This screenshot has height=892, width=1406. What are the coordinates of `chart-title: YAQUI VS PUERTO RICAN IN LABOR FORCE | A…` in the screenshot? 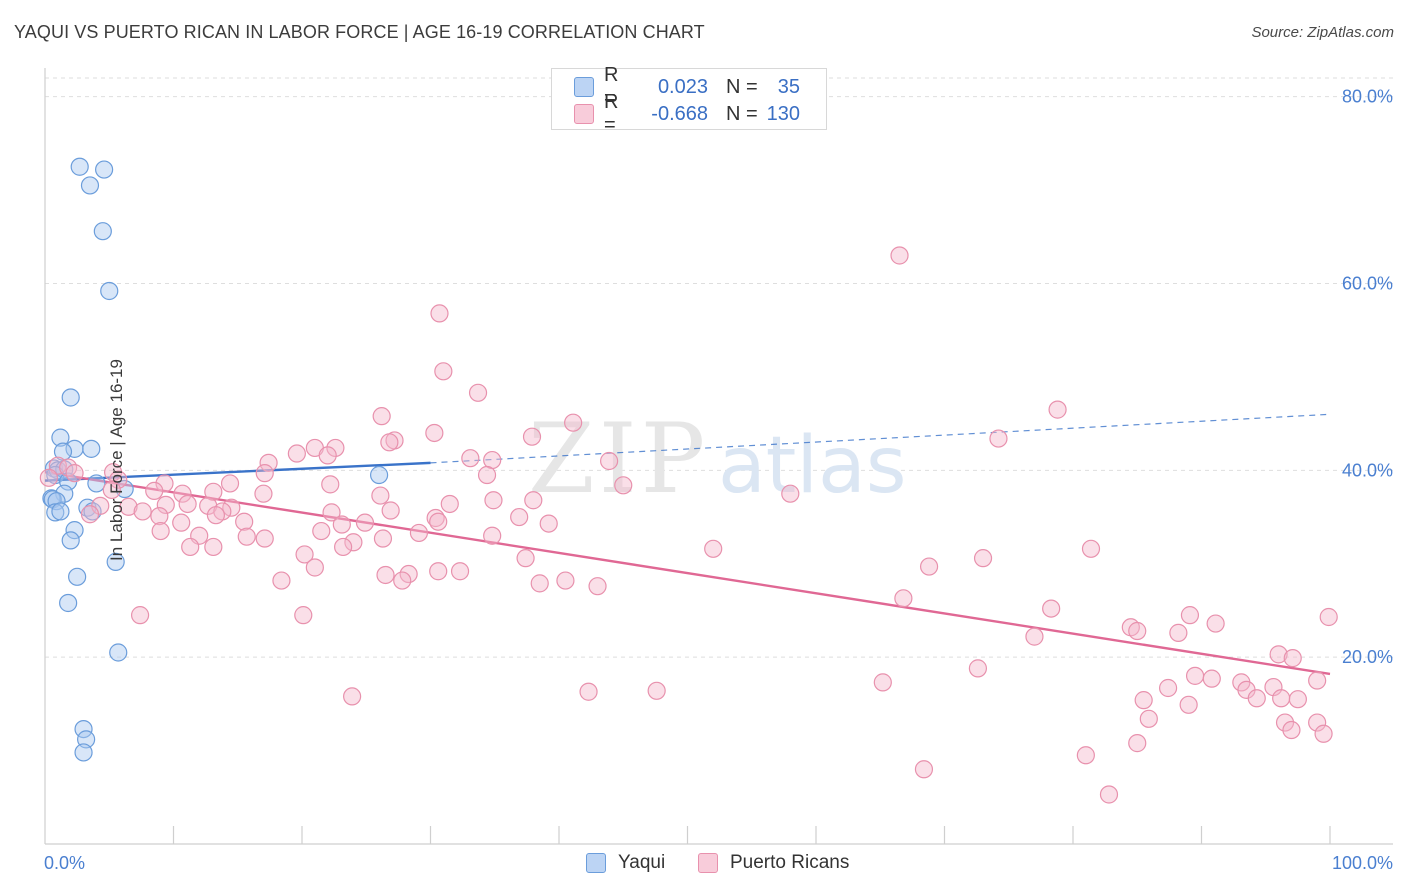 It's located at (359, 32).